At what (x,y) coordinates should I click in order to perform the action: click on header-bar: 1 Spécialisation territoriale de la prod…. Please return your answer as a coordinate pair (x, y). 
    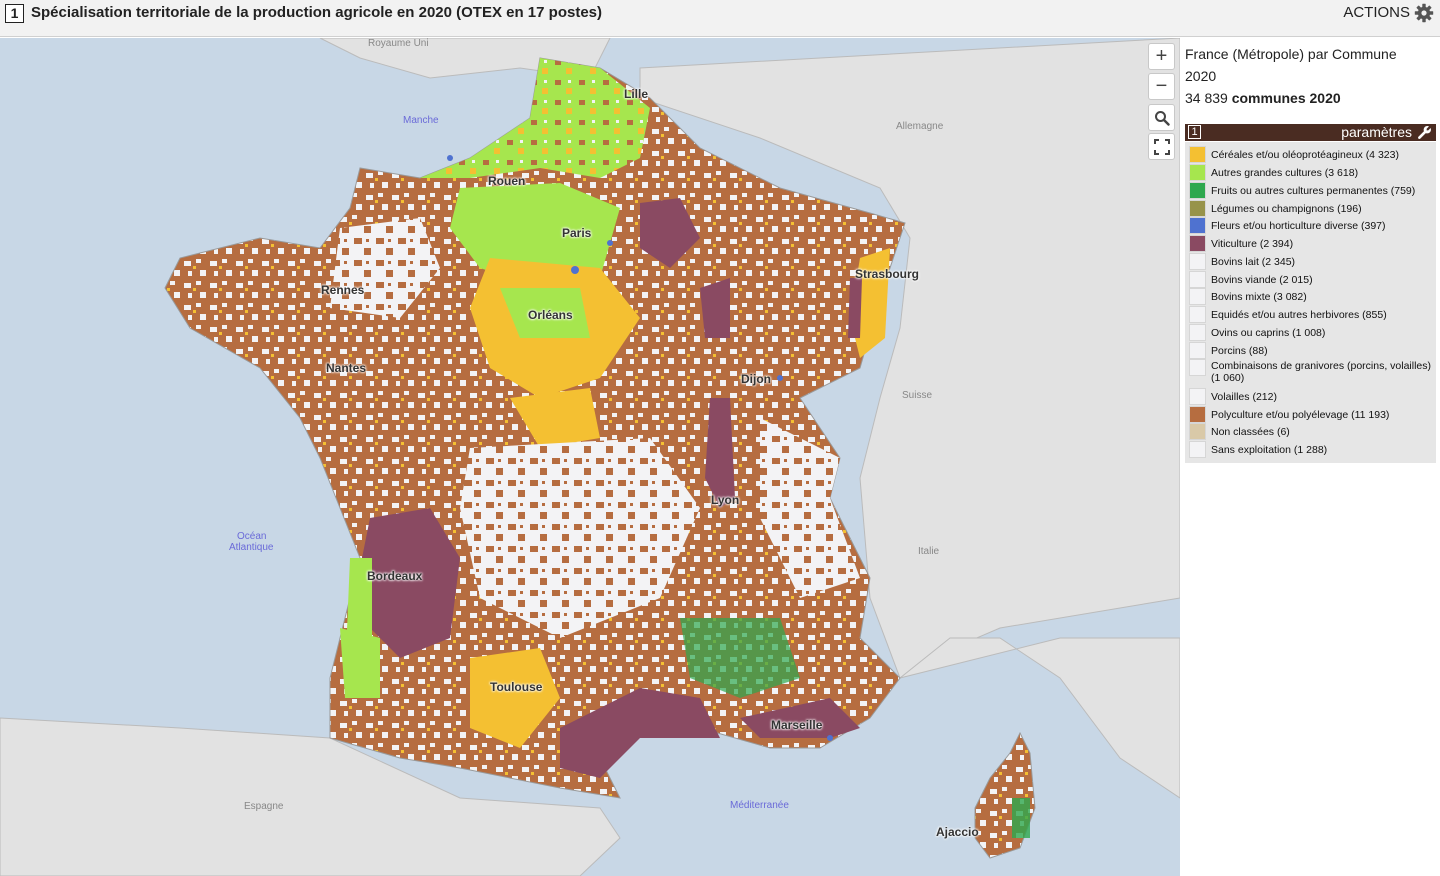
    Looking at the image, I should click on (720, 18).